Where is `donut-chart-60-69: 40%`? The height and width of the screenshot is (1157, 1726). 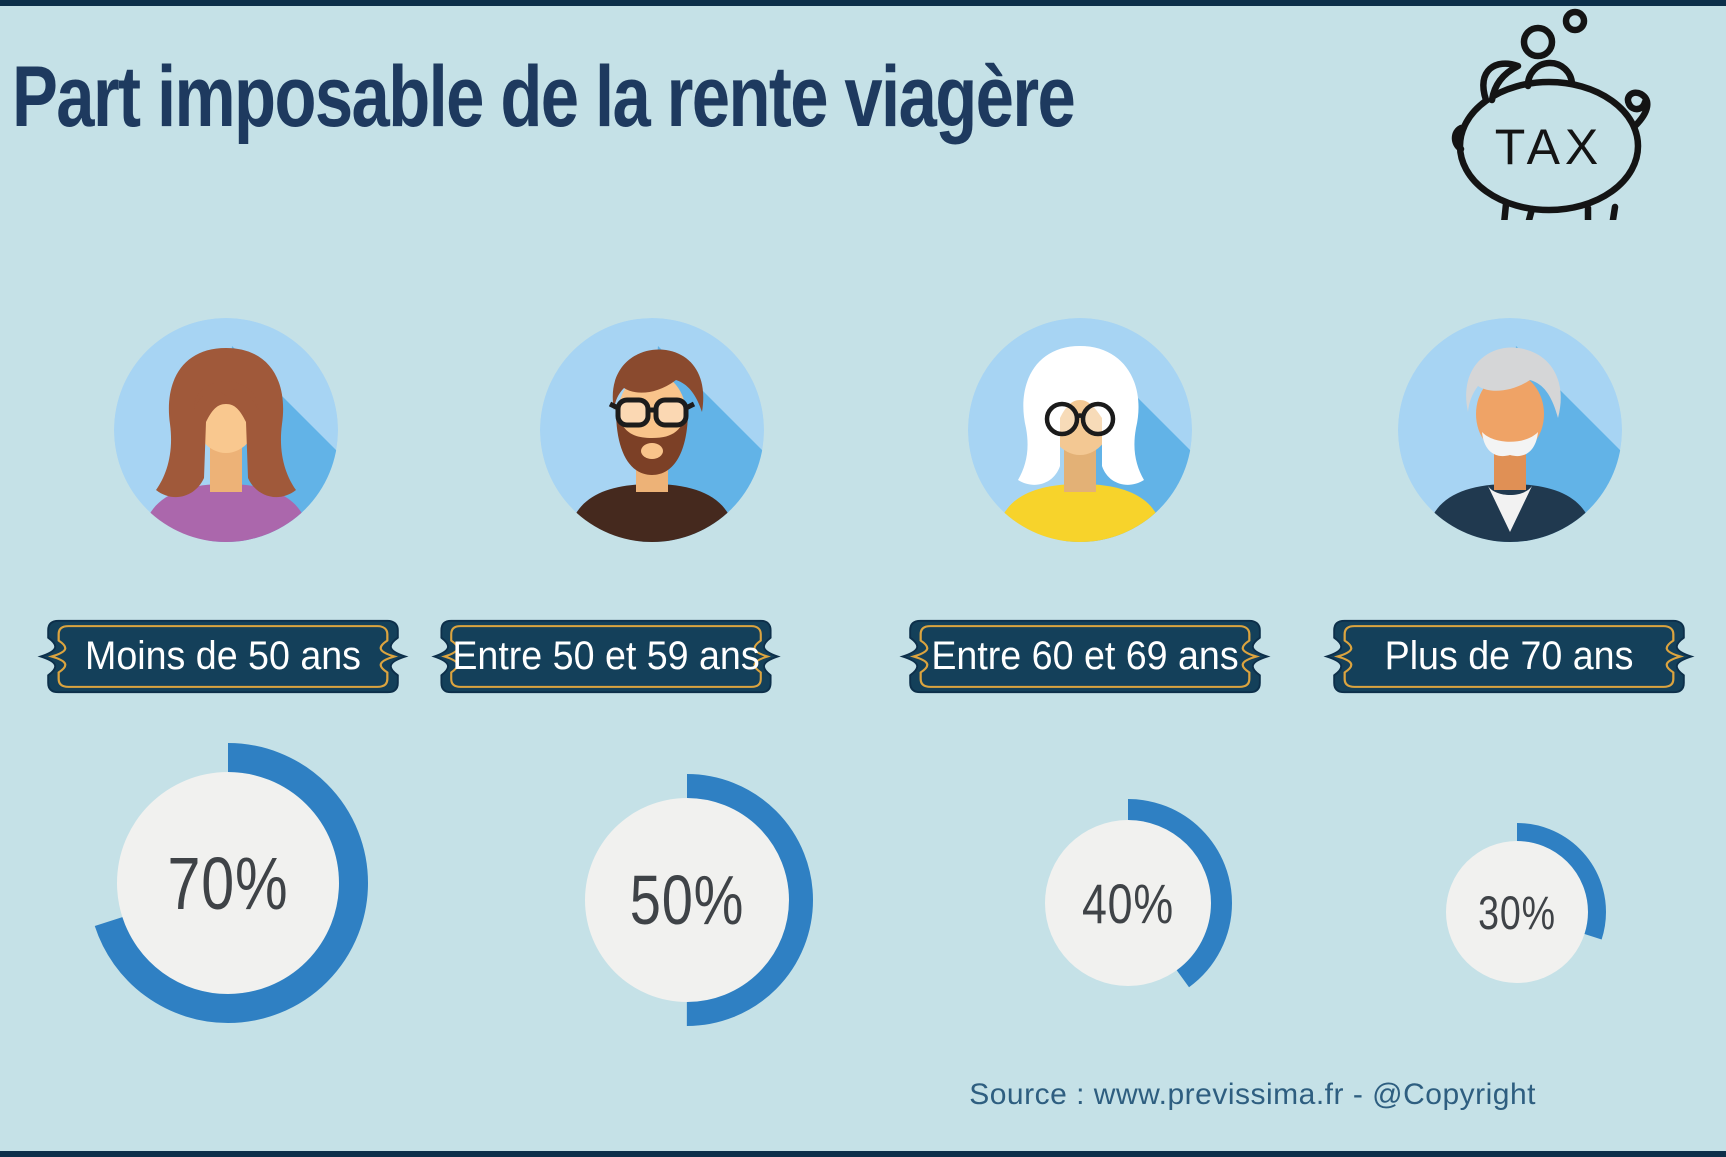
donut-chart-60-69: 40% is located at coordinates (1128, 903).